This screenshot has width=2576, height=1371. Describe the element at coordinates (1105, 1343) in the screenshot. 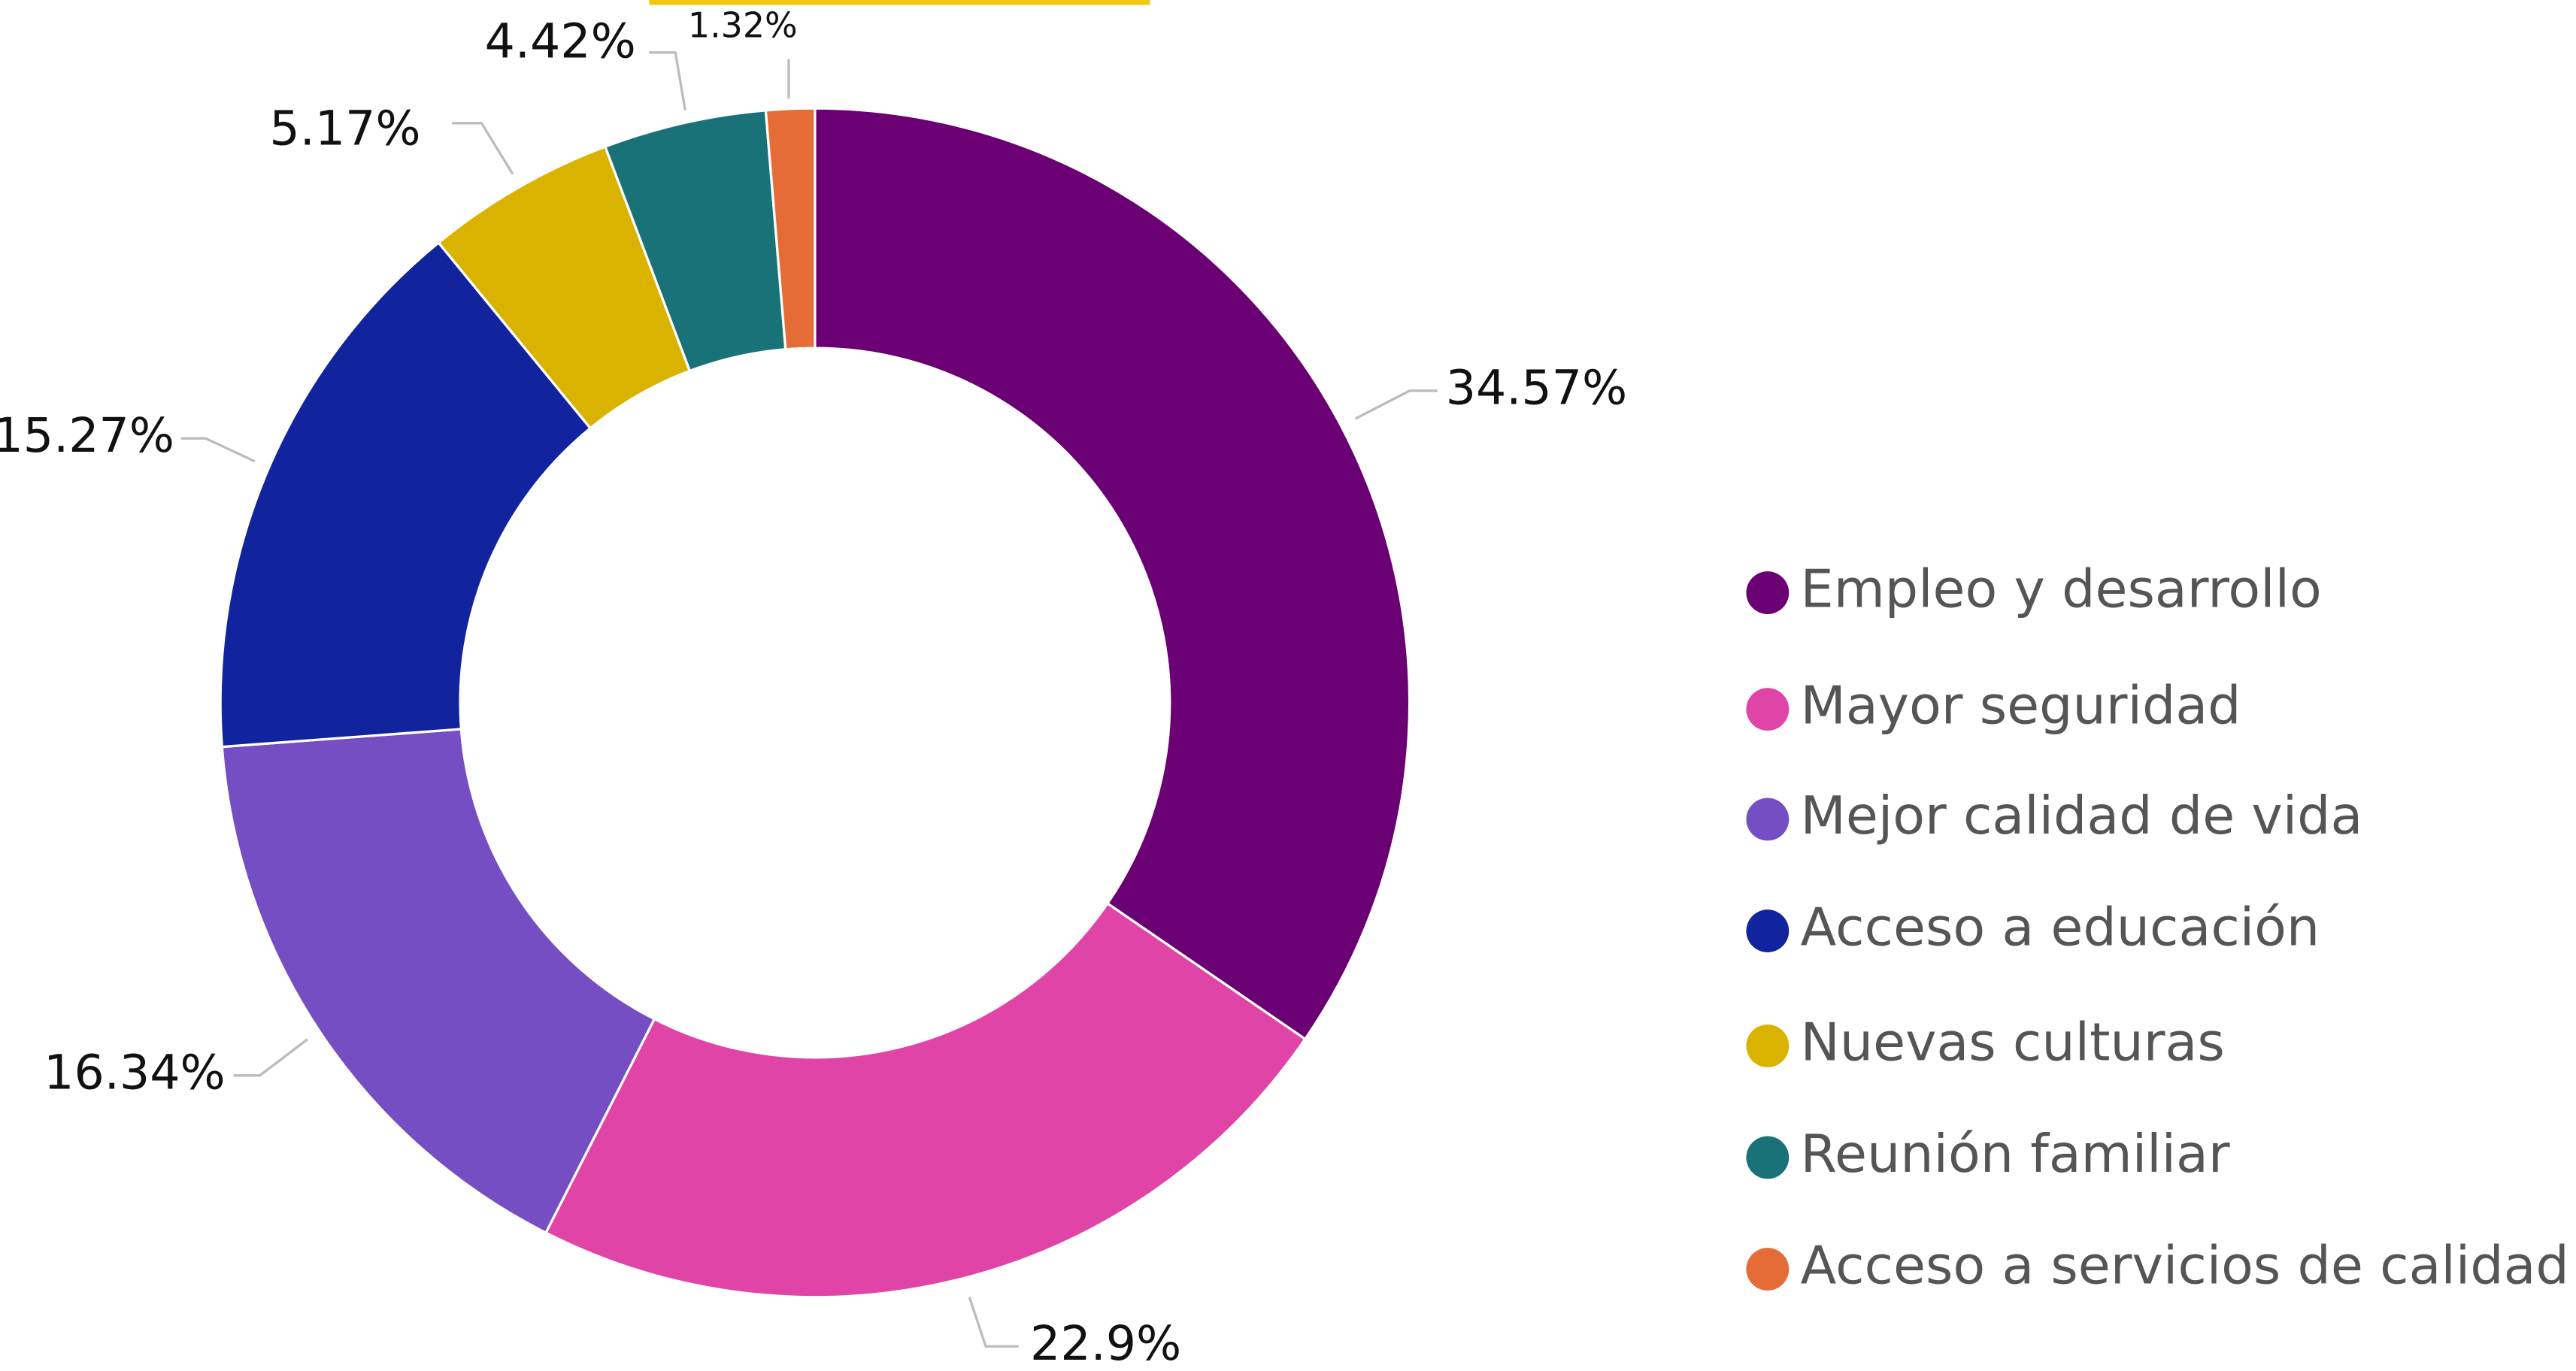

I see `data-label: 22.9%` at that location.